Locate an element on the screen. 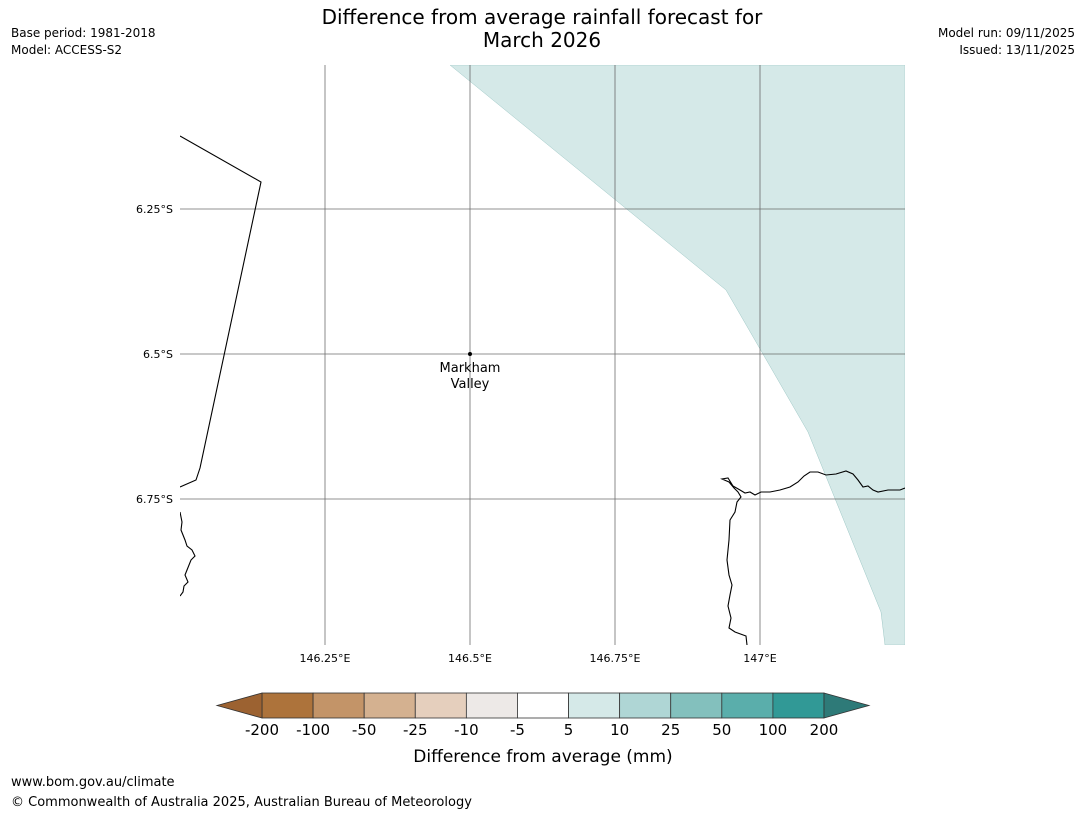 This screenshot has width=1085, height=816. latitude-labels: 6.25°S 6.5°S 6.75°S is located at coordinates (154, 354).